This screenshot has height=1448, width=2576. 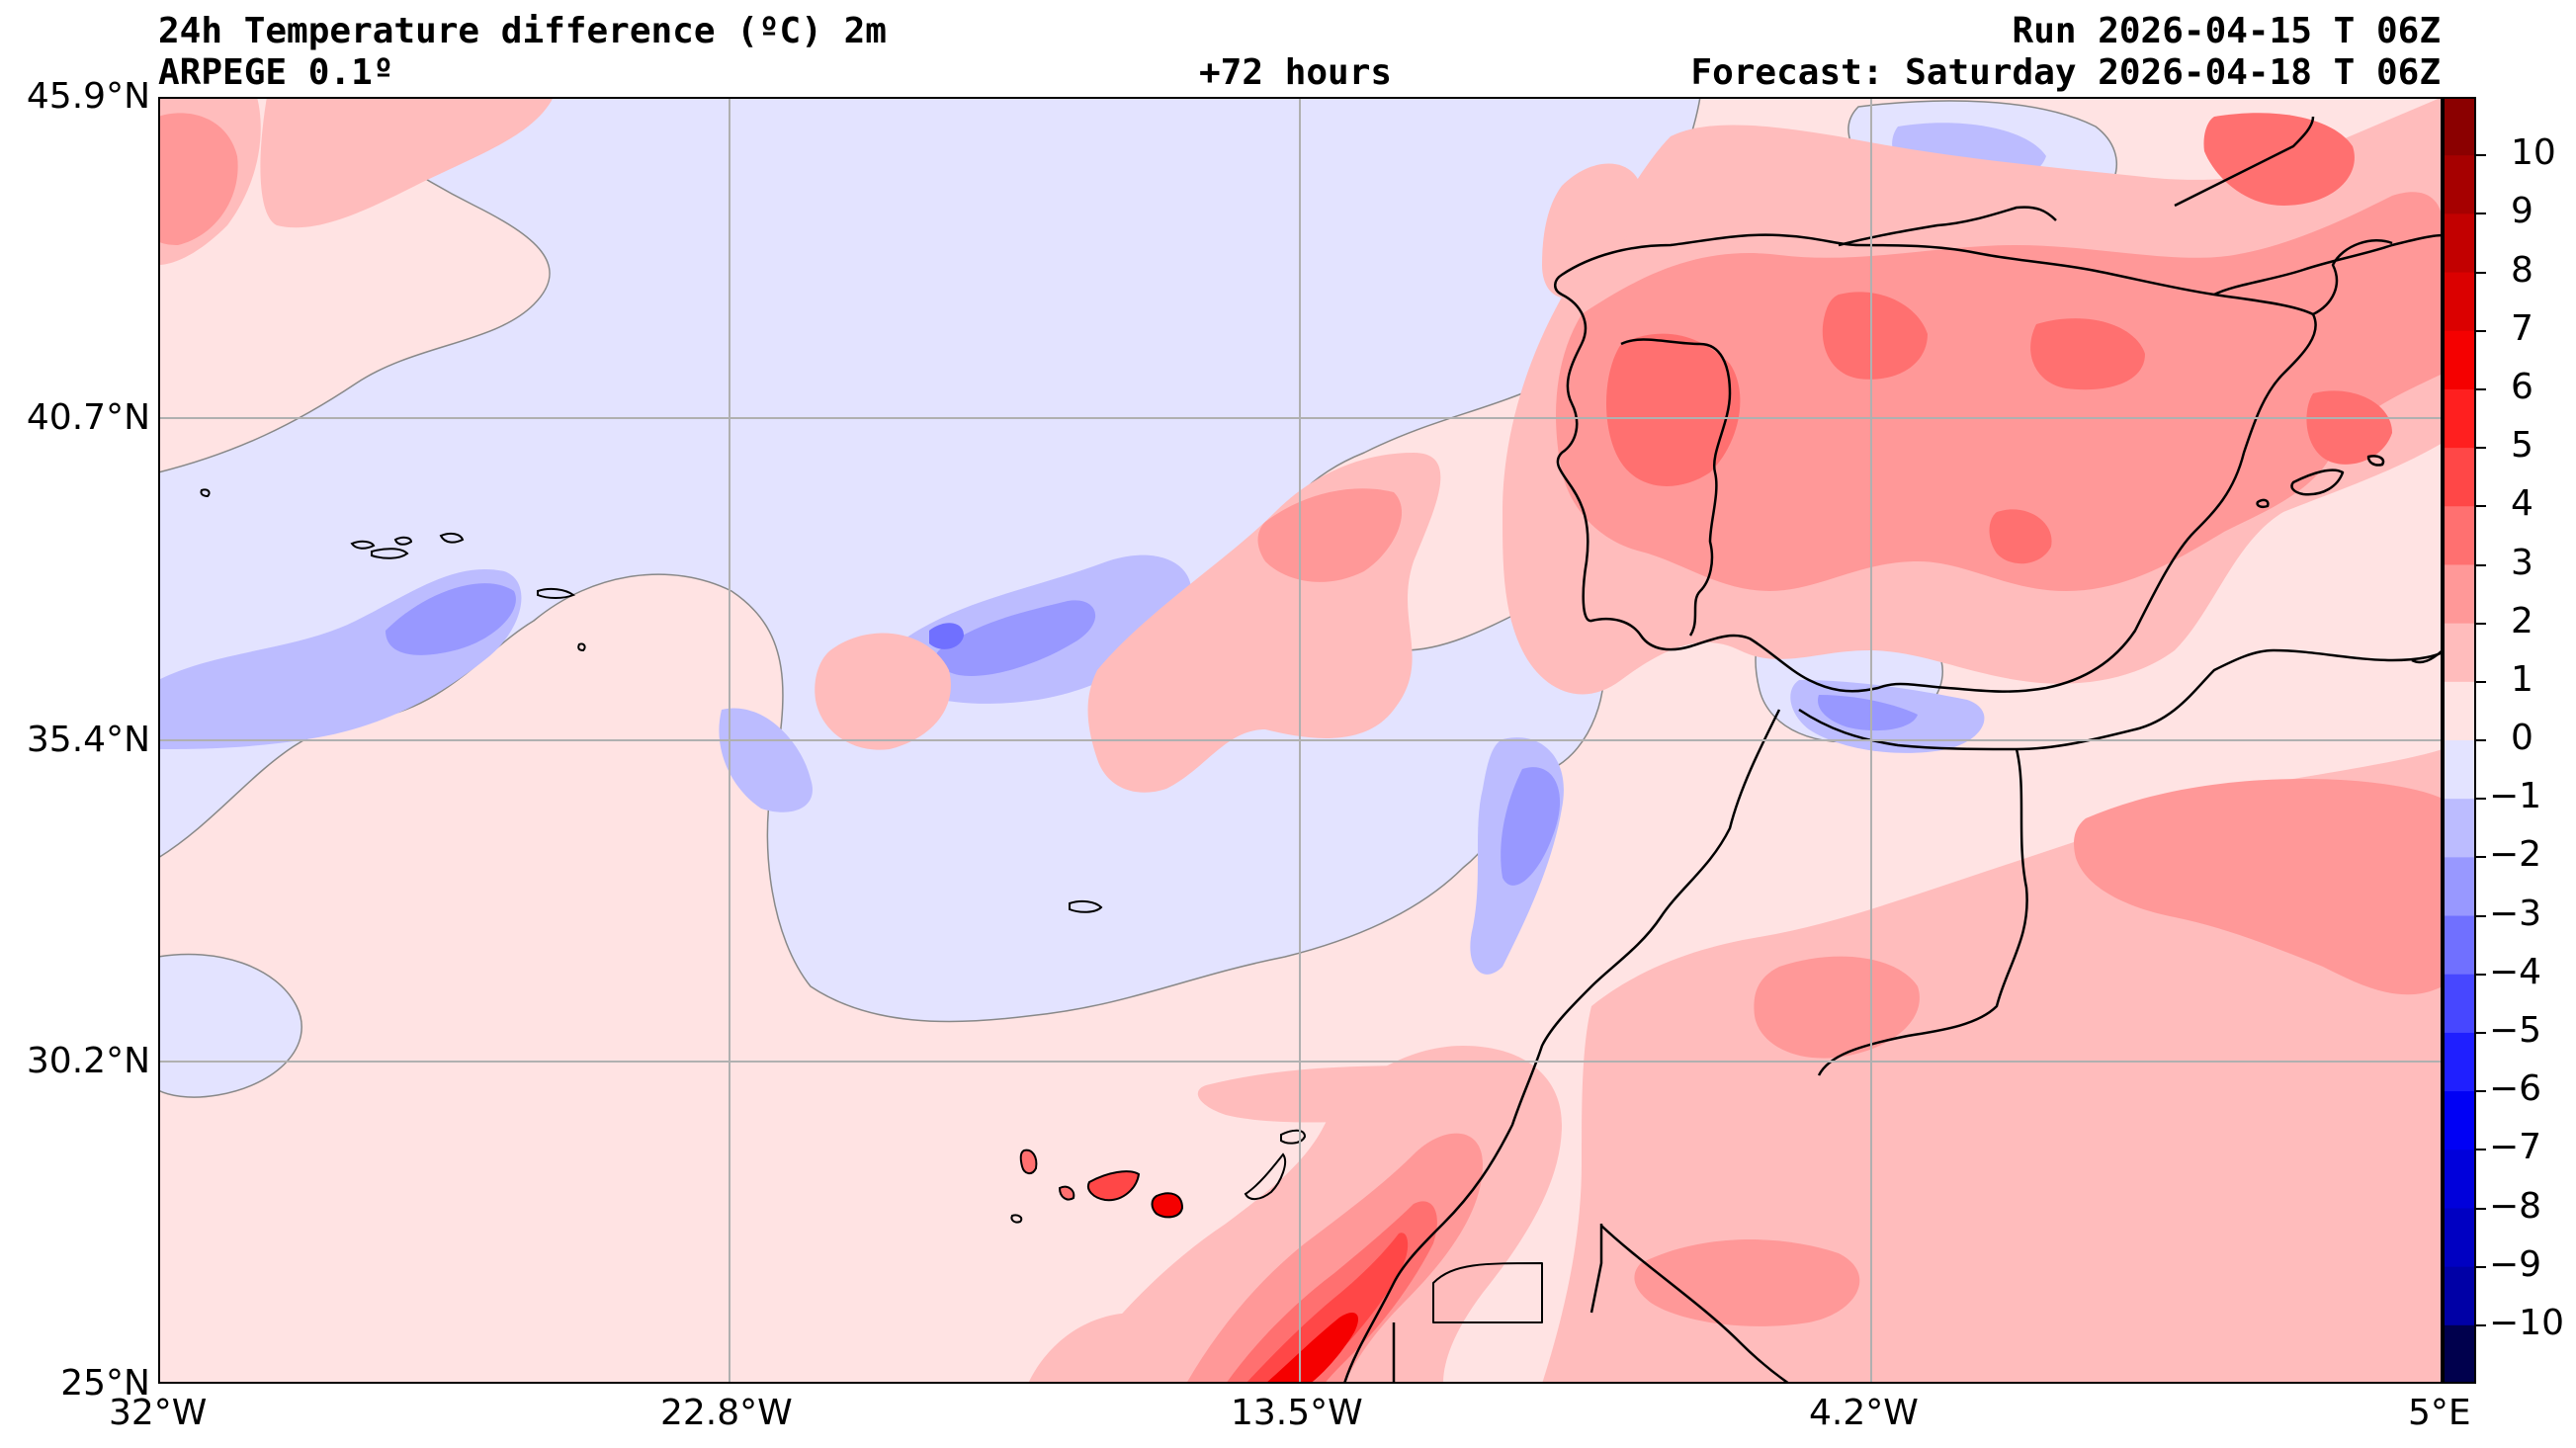 I want to click on lon-label: 5°E, so click(x=2439, y=1413).